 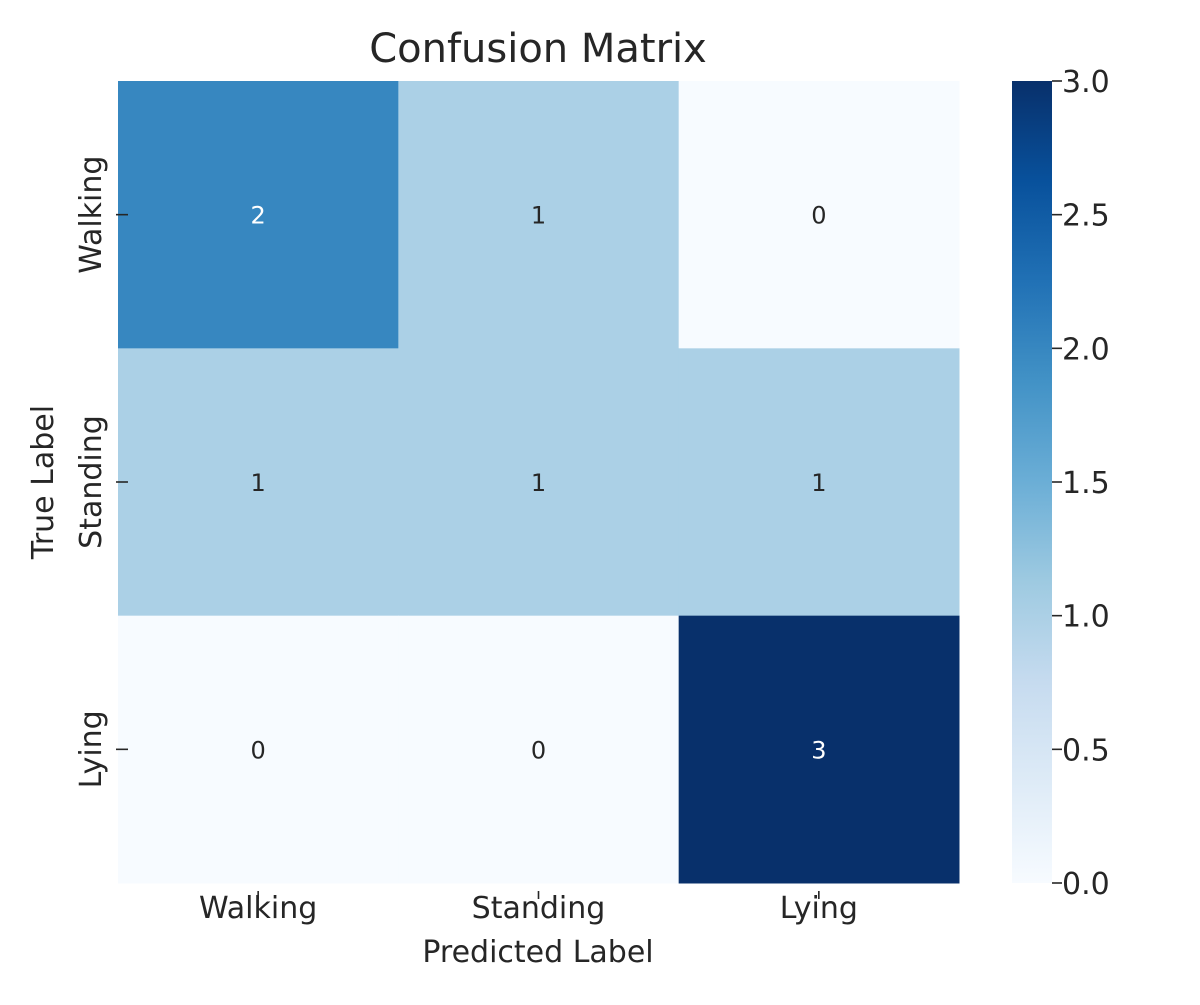 I want to click on x-tick-label: Standing, so click(x=539, y=908).